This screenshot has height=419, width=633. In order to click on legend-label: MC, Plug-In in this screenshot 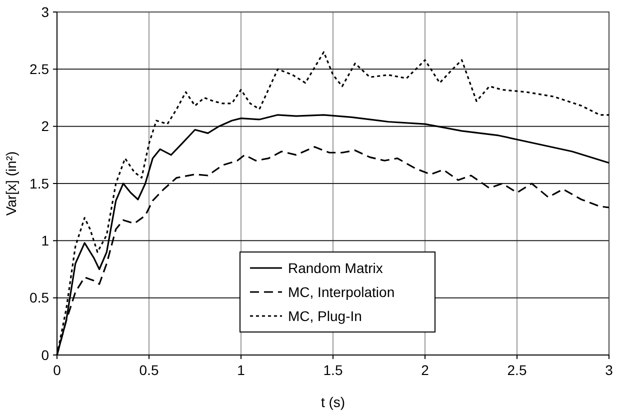, I will do `click(325, 316)`.